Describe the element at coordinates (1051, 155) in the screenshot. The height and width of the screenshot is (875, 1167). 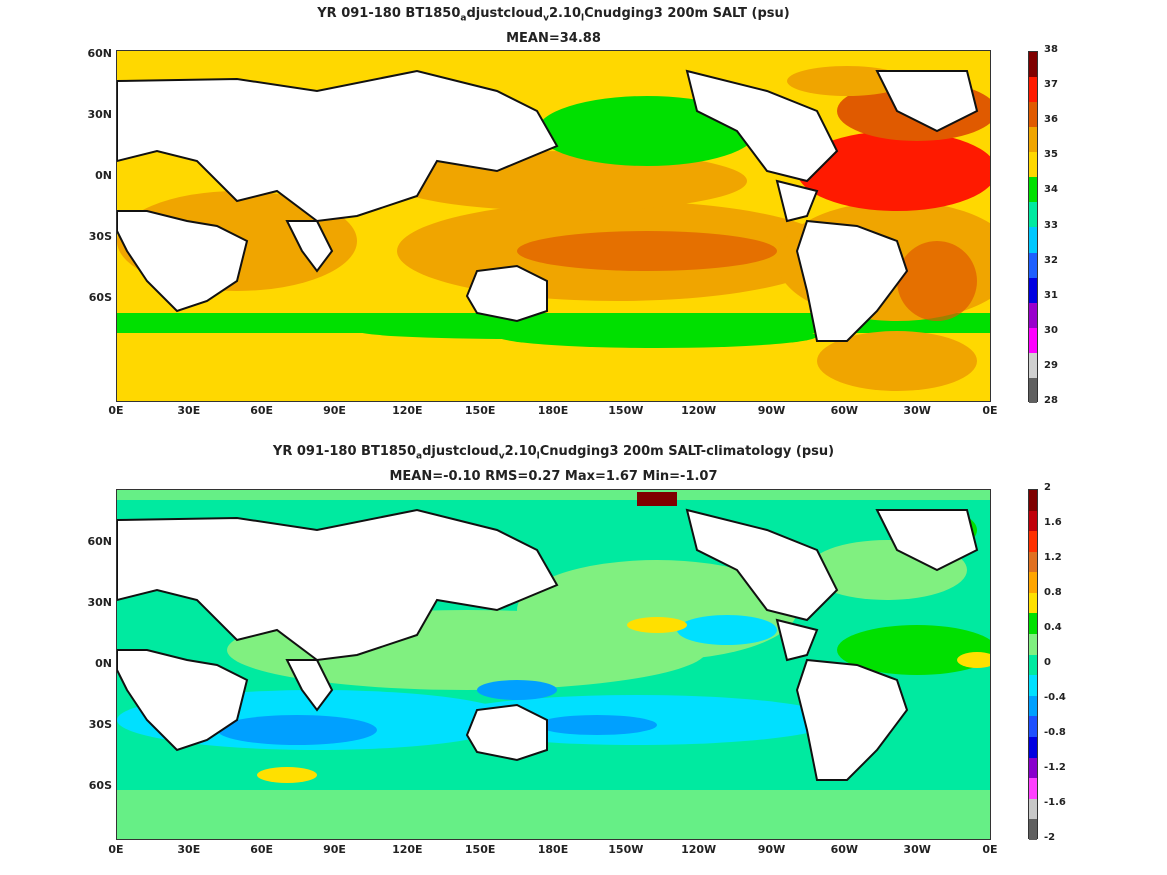
I see `colorbar-tick-label: 35` at that location.